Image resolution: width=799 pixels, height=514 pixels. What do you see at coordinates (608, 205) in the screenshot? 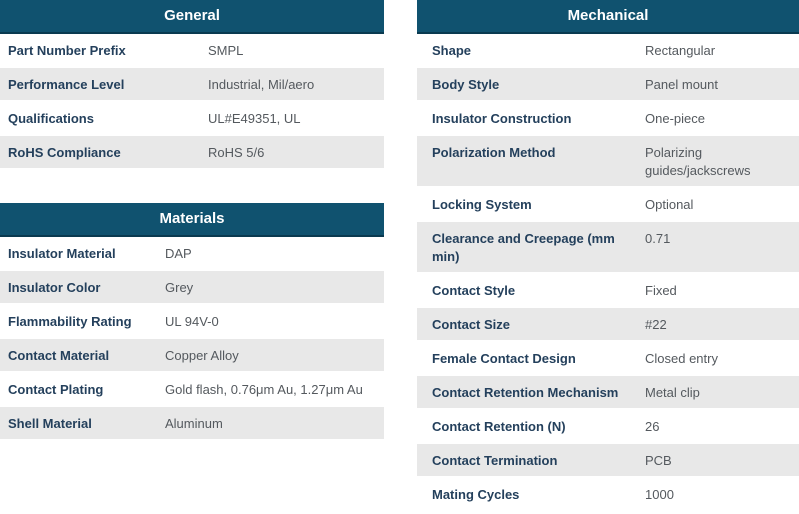
I see `spec-row: Locking System Optional` at bounding box center [608, 205].